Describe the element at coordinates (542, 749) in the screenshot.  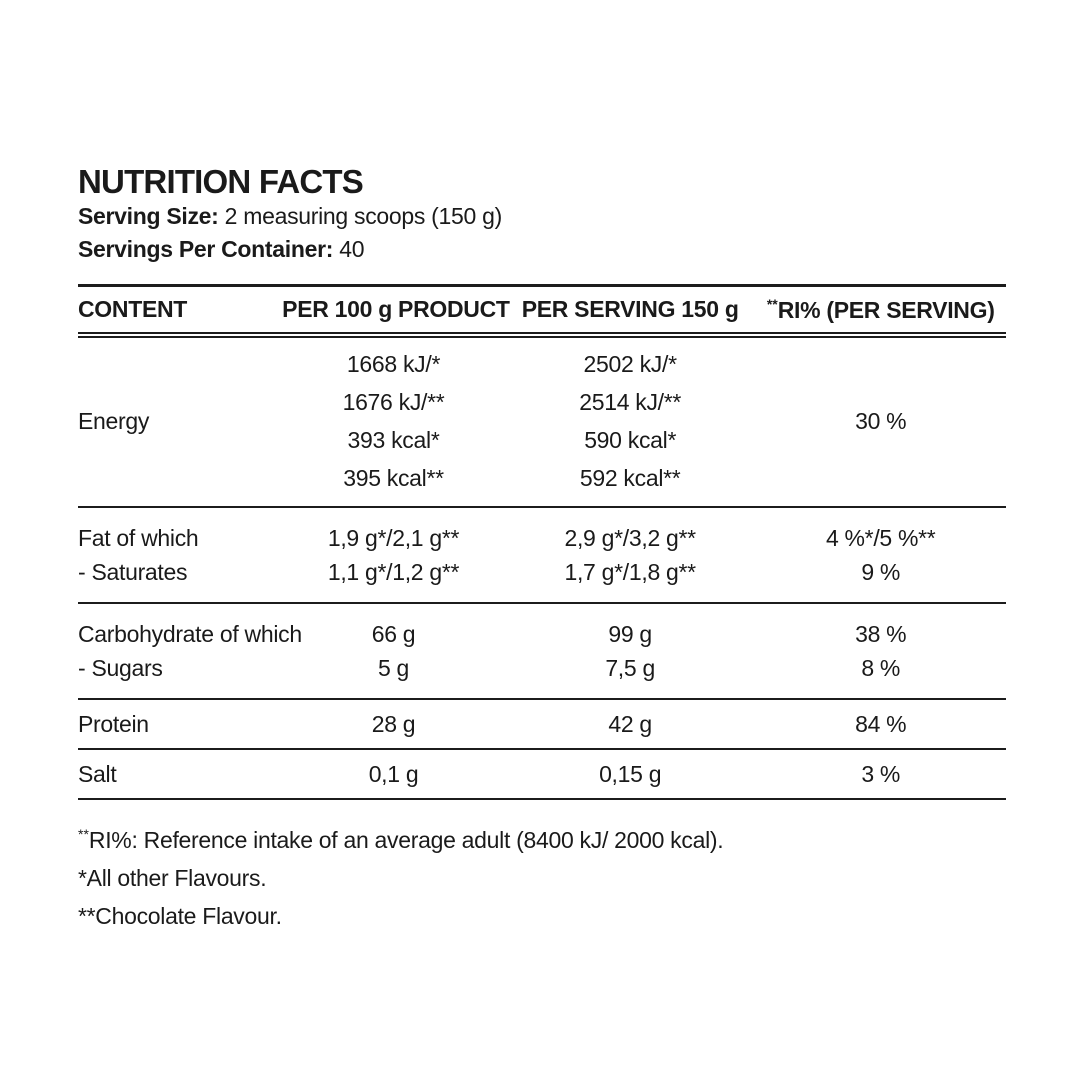
I see `table-rule-protein-bottom` at that location.